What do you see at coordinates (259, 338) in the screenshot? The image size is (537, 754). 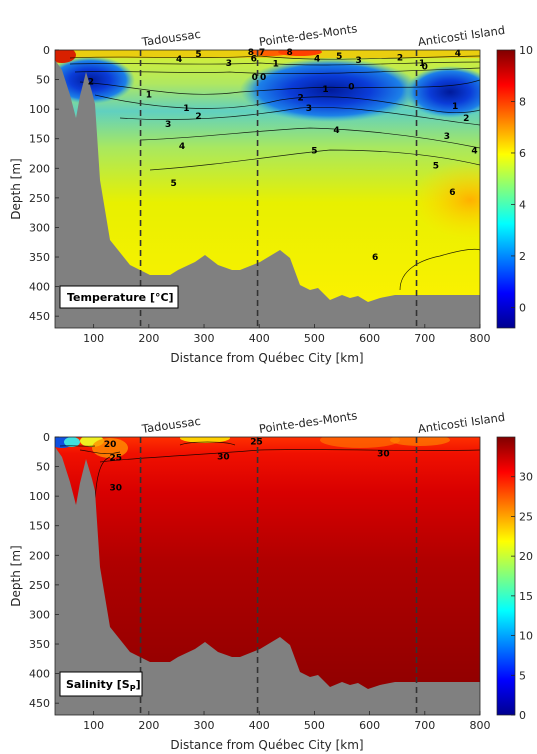 I see `temperature-xtick-label: 400` at bounding box center [259, 338].